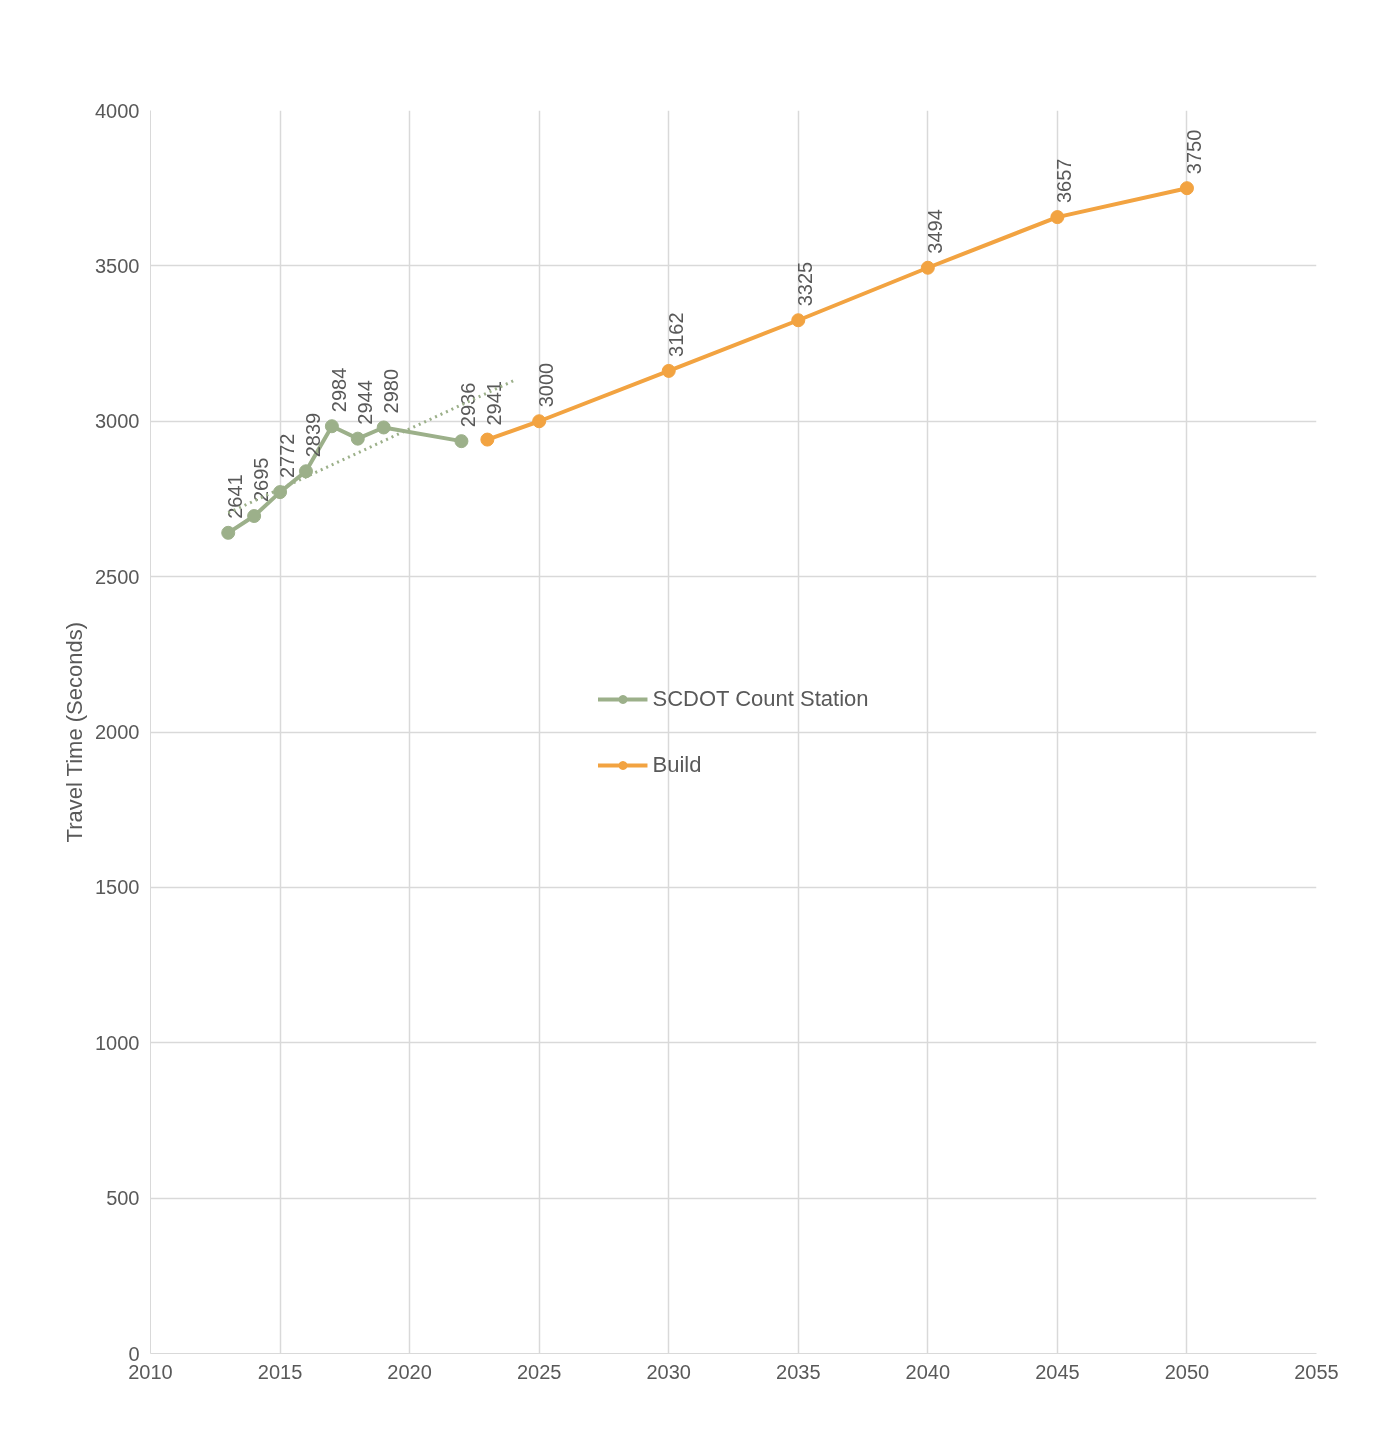 The width and height of the screenshot is (1375, 1447). I want to click on data-label: 2772, so click(287, 456).